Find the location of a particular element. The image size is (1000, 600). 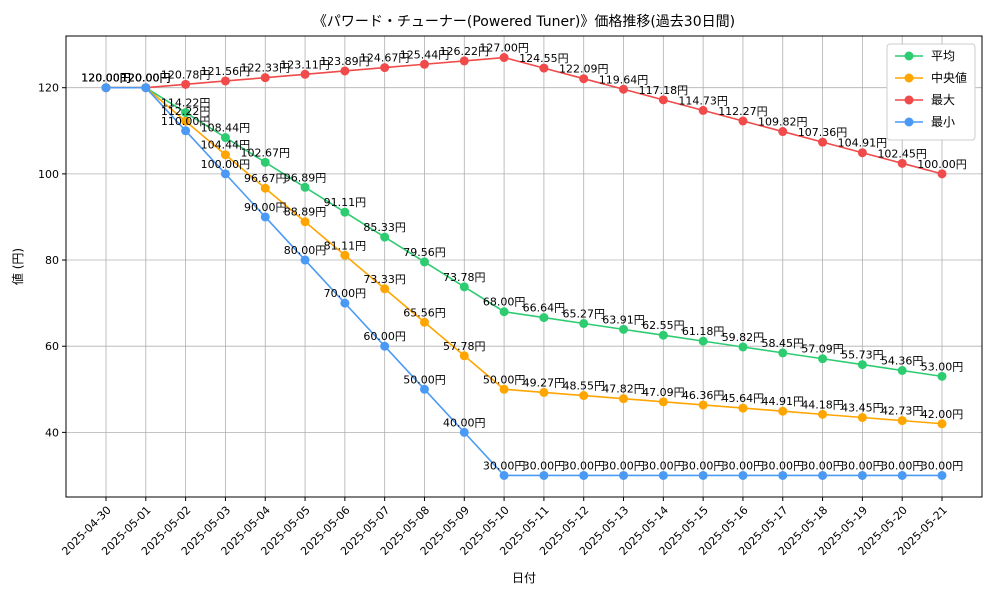

data-label: 109.82円 is located at coordinates (783, 122).